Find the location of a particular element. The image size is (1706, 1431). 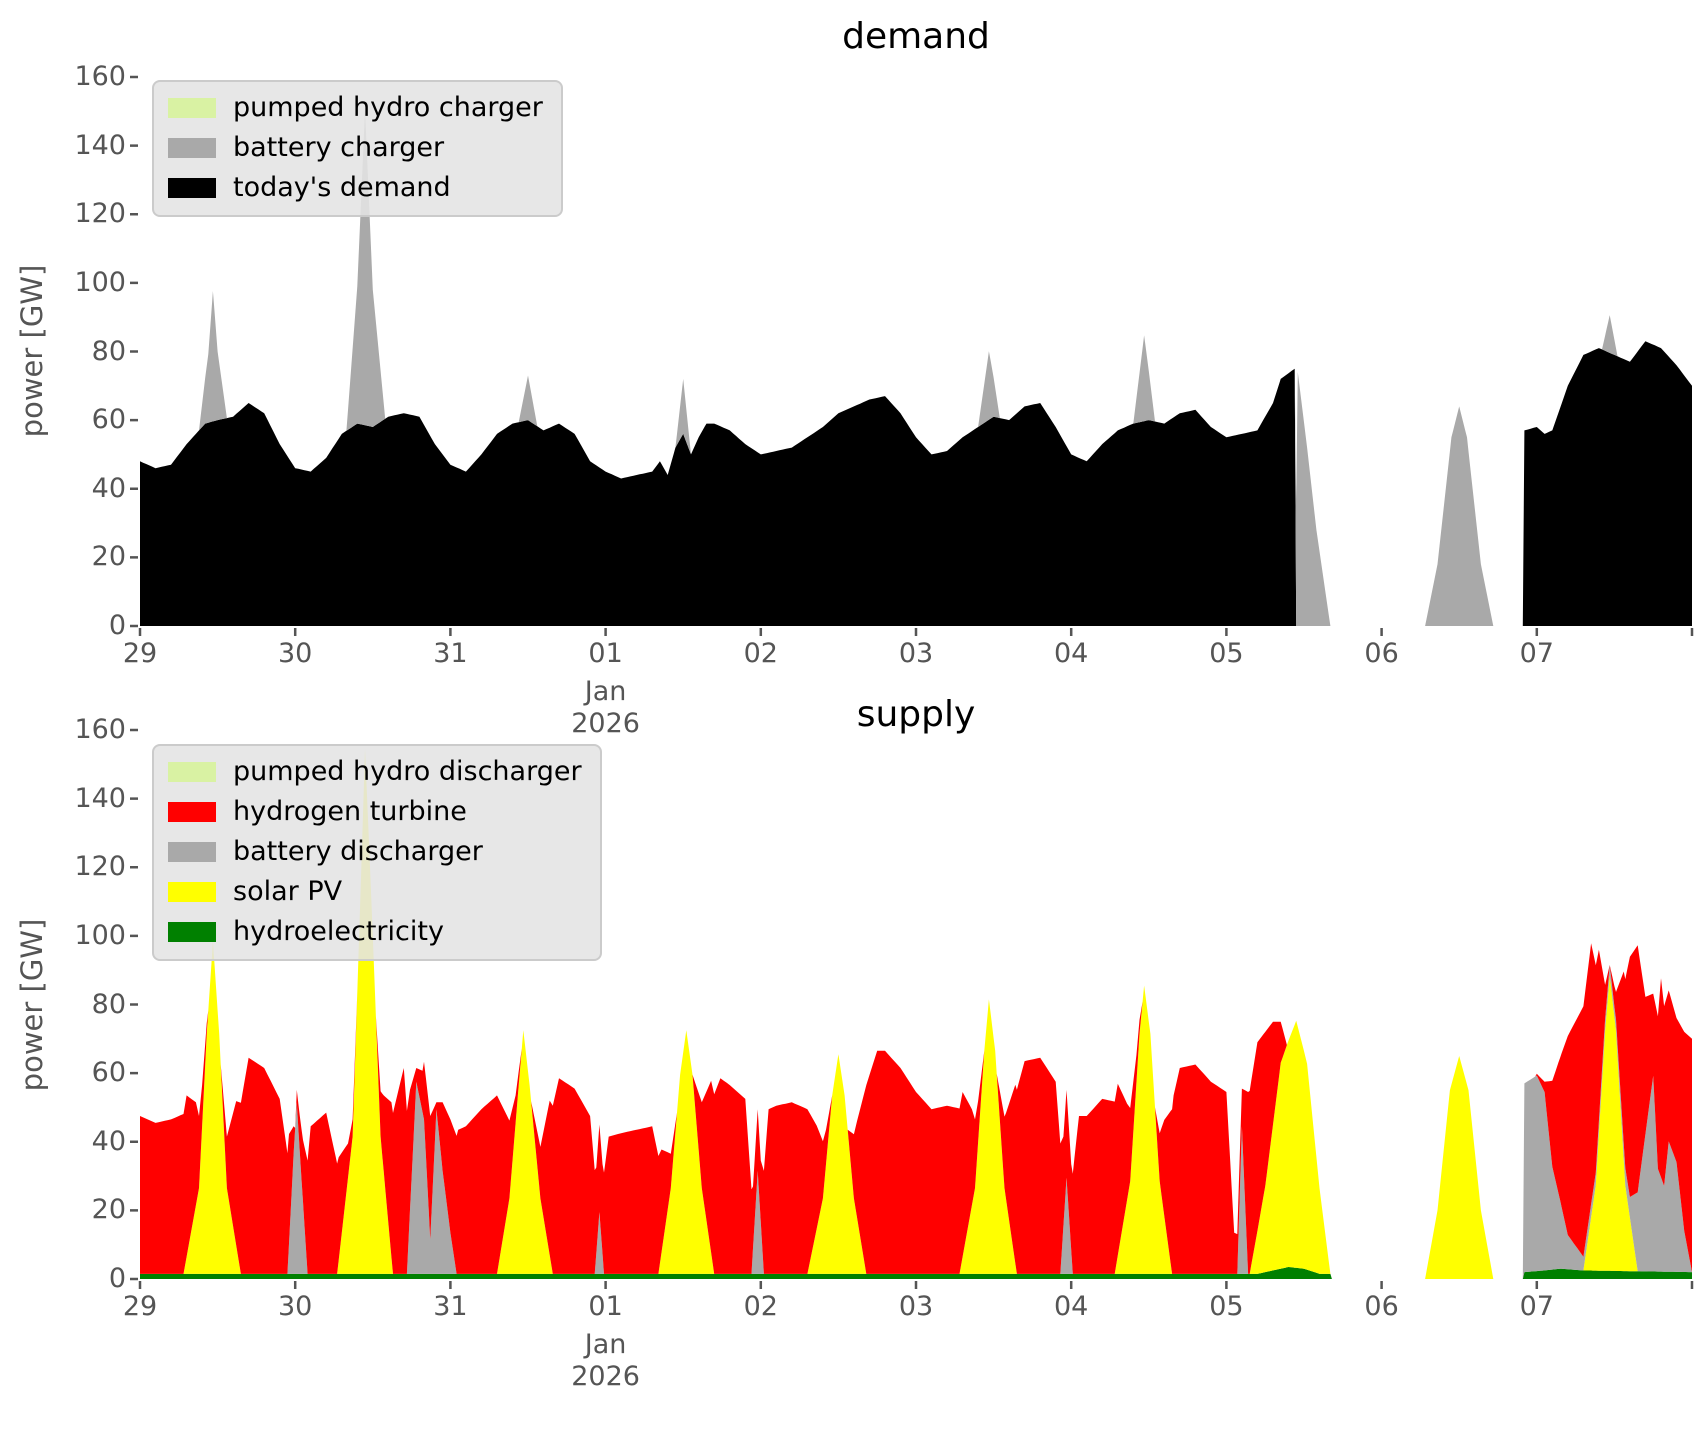

chart-title-demand: demand is located at coordinates (916, 36).